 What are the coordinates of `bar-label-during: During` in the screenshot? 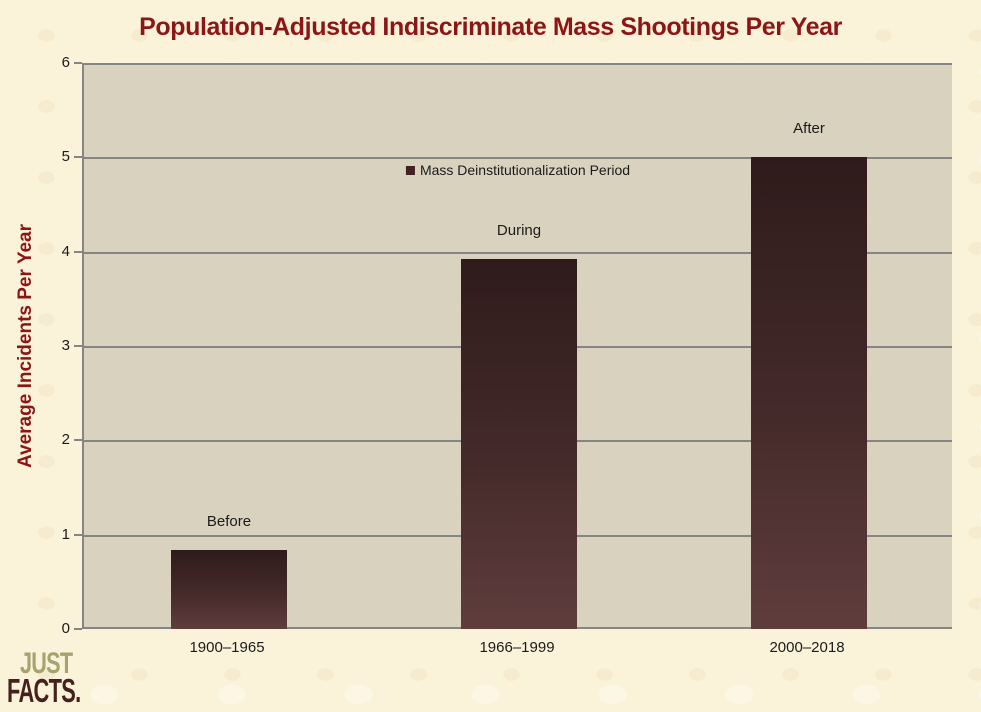 It's located at (519, 230).